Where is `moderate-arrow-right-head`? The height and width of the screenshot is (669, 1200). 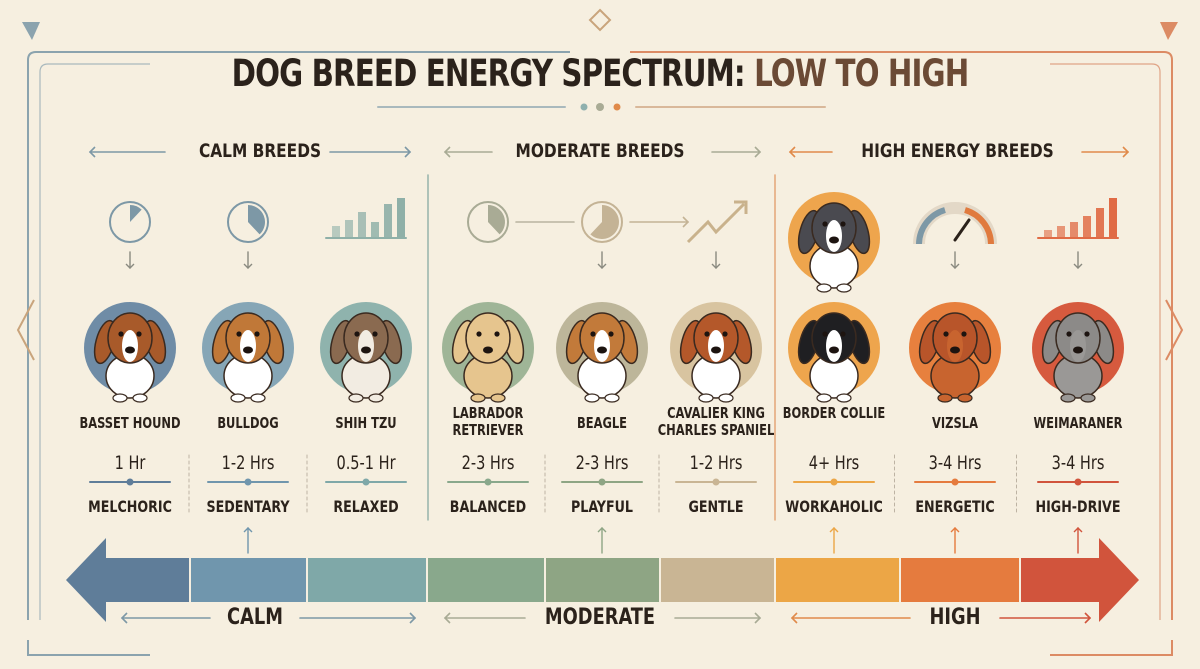 moderate-arrow-right-head is located at coordinates (758, 152).